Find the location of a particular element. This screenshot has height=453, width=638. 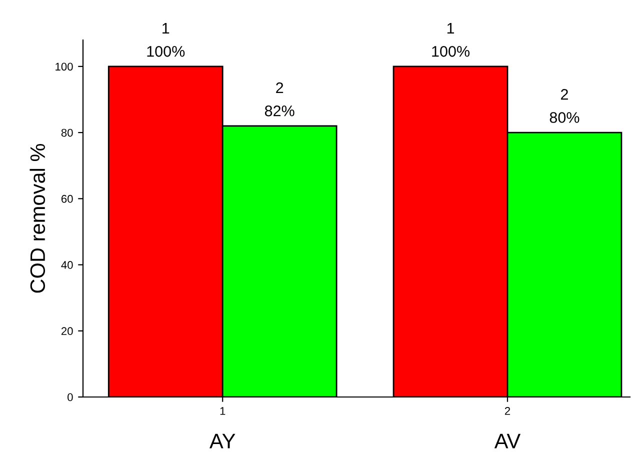

data-label: 80% is located at coordinates (565, 117).